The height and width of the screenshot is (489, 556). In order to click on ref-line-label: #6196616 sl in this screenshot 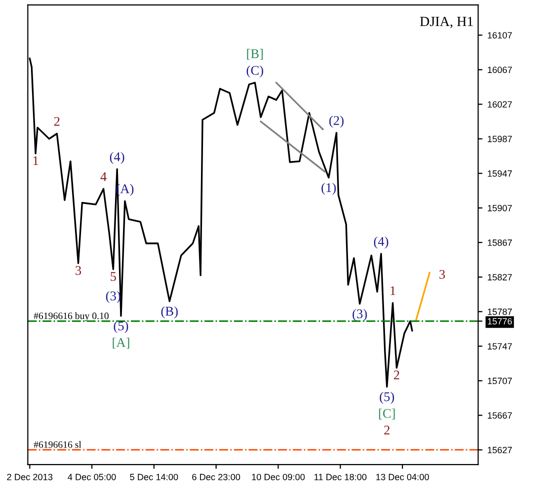, I will do `click(58, 444)`.